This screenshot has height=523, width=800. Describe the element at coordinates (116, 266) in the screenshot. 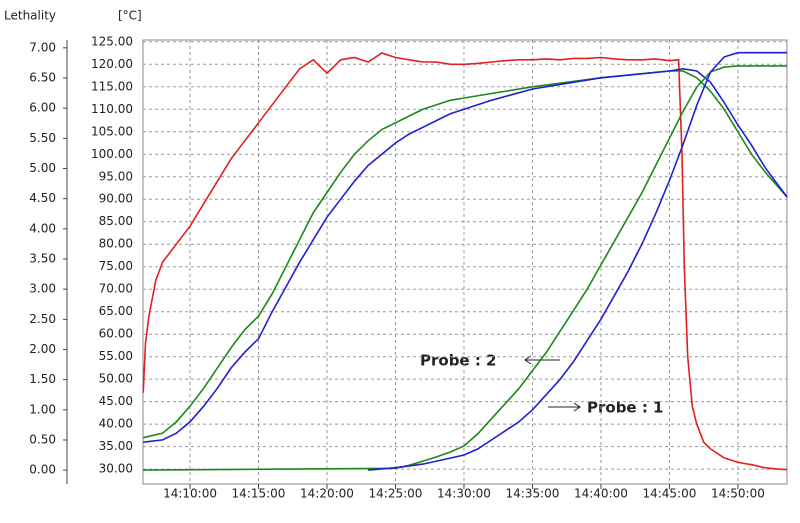

I see `y2-tick-label: 75.00` at that location.